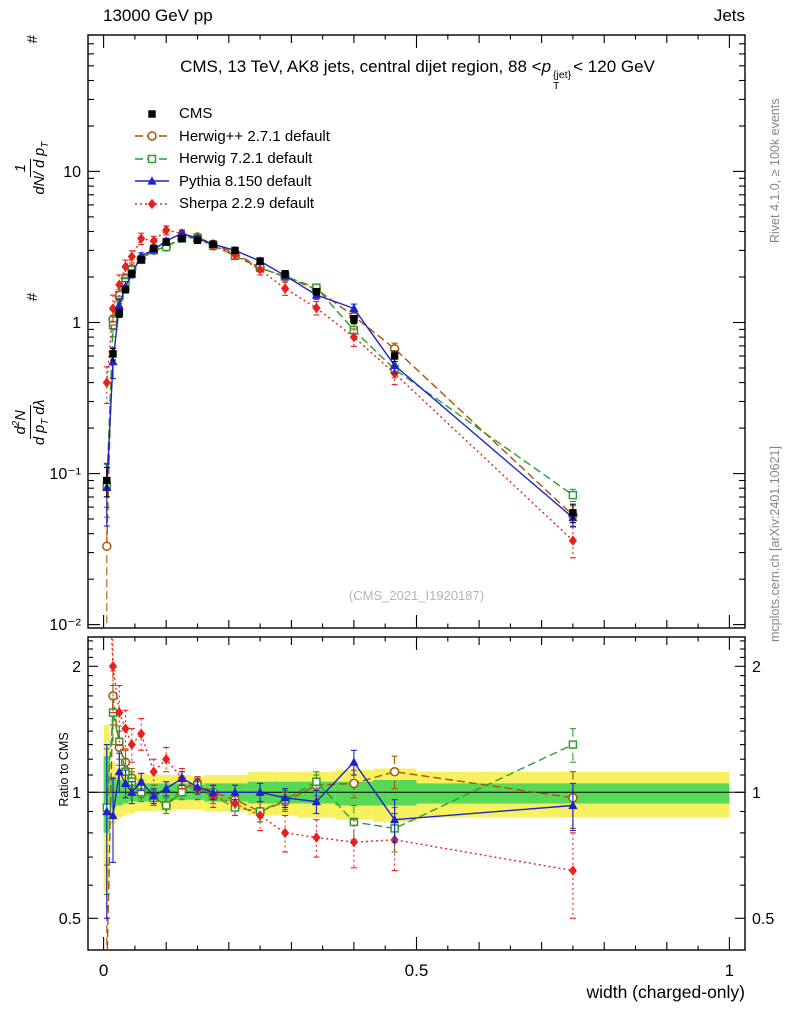 The width and height of the screenshot is (786, 1024). Describe the element at coordinates (152, 158) in the screenshot. I see `legend-marker-icon-herwig7` at that location.